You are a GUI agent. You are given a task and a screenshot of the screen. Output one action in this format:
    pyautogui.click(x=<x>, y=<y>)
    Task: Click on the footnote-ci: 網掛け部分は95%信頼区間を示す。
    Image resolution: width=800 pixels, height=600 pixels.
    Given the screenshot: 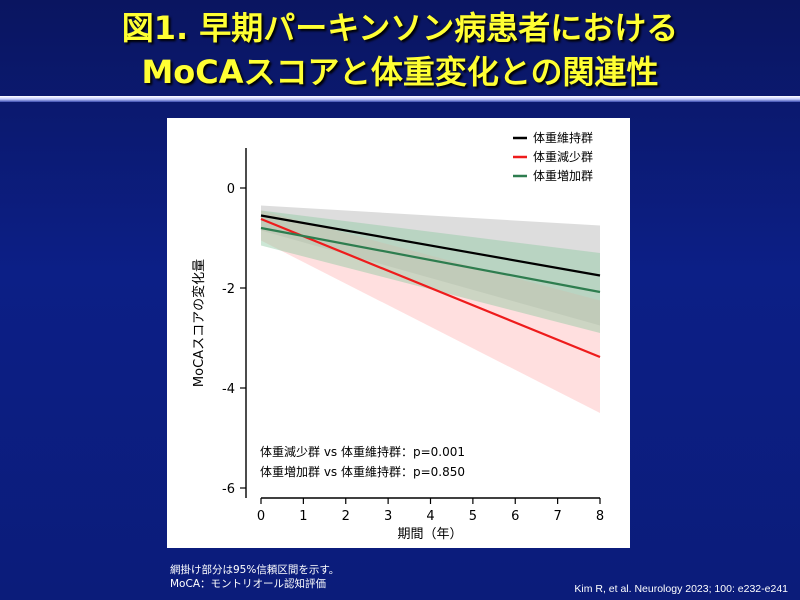 What is the action you would take?
    pyautogui.click(x=255, y=570)
    